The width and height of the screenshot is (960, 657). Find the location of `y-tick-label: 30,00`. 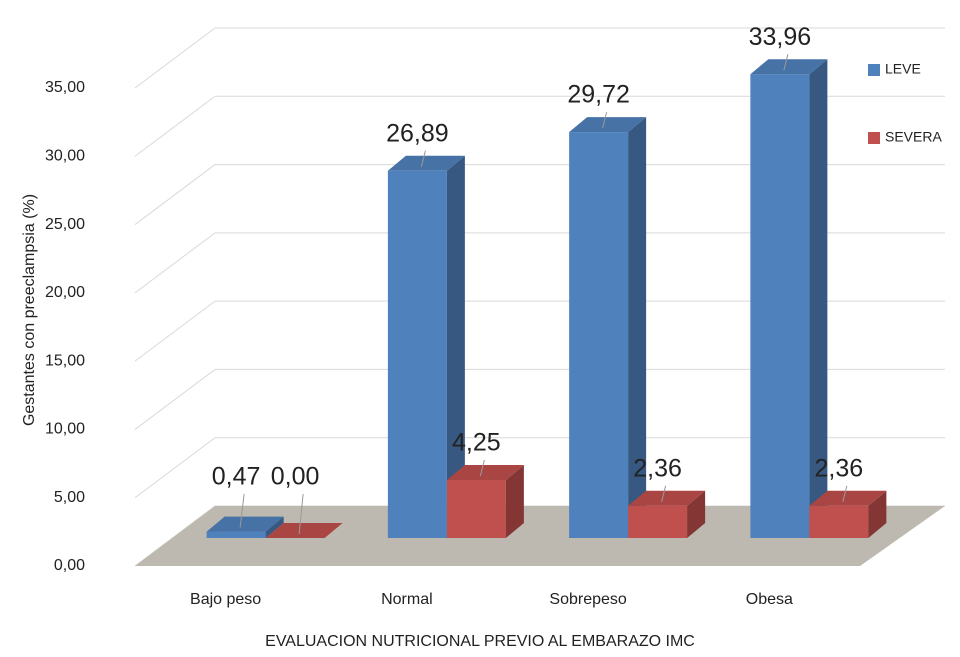

y-tick-label: 30,00 is located at coordinates (65, 156).